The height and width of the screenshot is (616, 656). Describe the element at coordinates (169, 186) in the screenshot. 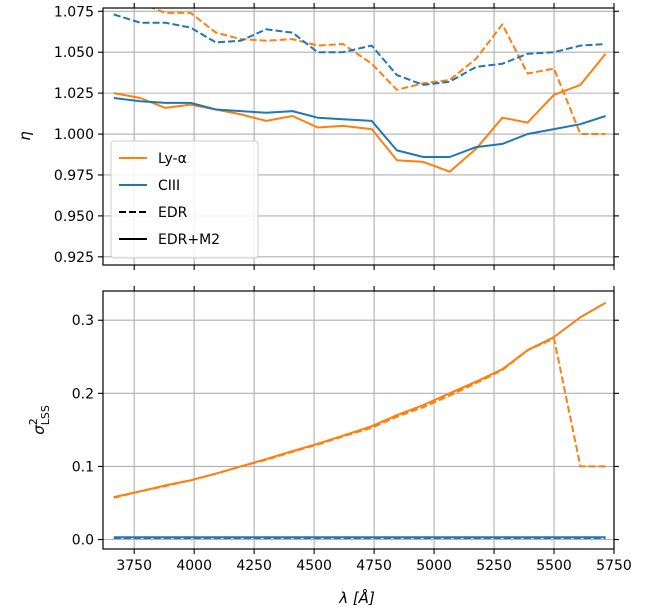

I see `legend-label-1: CIII` at that location.